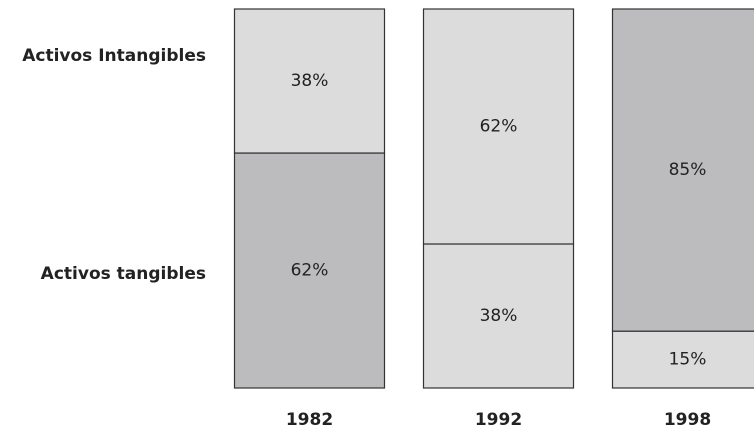  I want to click on x-tick-label: 1998, so click(687, 420).